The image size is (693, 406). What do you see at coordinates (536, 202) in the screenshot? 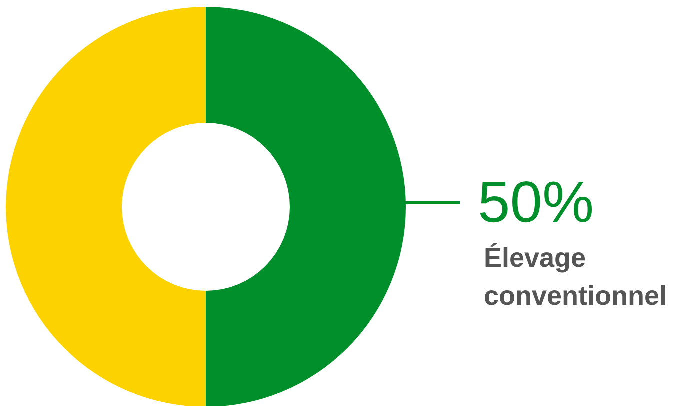
I see `data-label: 50%` at bounding box center [536, 202].